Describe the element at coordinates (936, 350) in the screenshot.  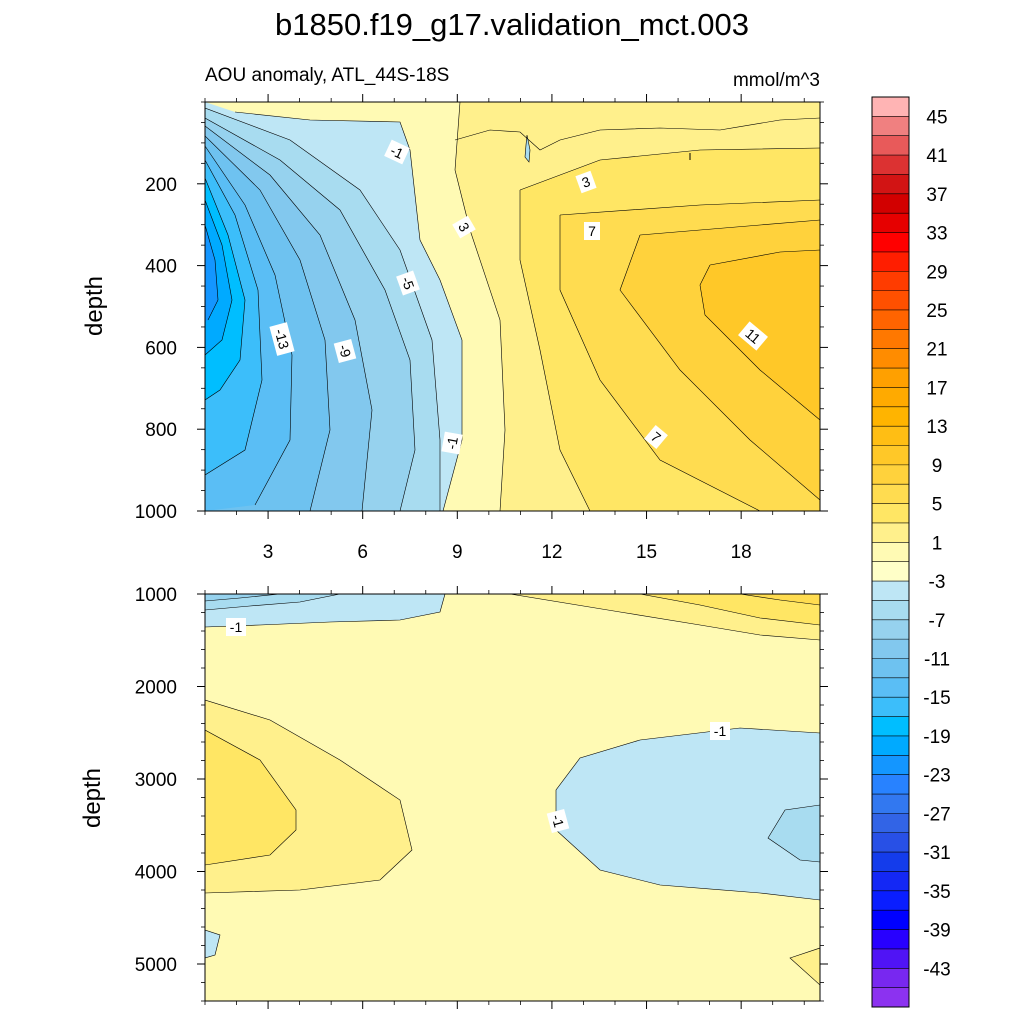
I see `colorbar-tick-label: 21` at that location.